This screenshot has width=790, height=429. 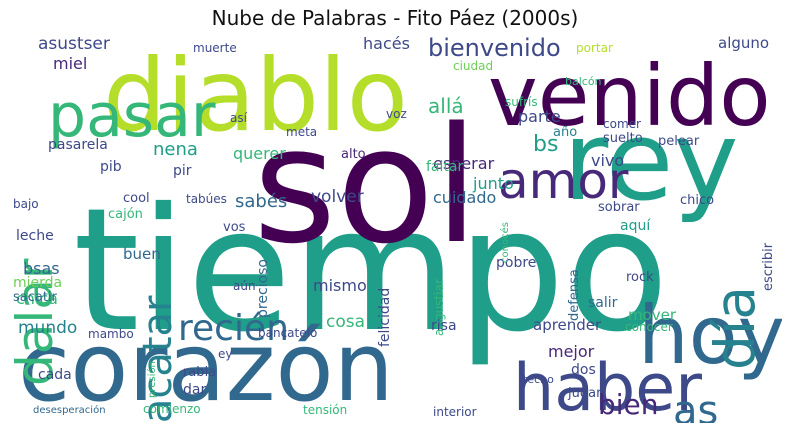 I want to click on cloud-word: cajón, so click(x=125, y=214).